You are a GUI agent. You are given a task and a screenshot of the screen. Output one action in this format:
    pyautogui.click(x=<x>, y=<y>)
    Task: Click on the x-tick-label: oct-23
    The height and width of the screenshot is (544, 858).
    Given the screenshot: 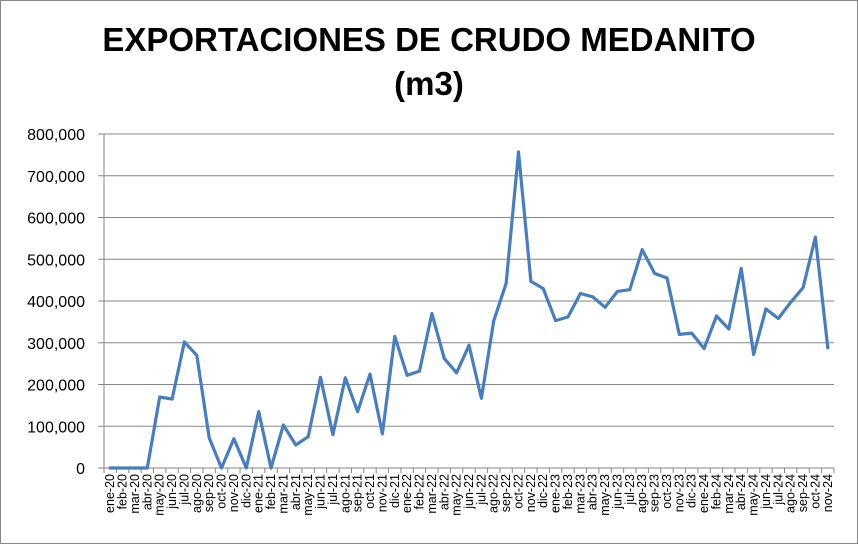 What is the action you would take?
    pyautogui.click(x=667, y=491)
    